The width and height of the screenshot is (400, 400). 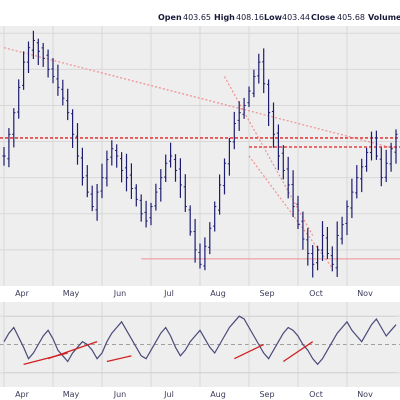 What do you see at coordinates (250, 17) in the screenshot?
I see `high-value: 408.16` at bounding box center [250, 17].